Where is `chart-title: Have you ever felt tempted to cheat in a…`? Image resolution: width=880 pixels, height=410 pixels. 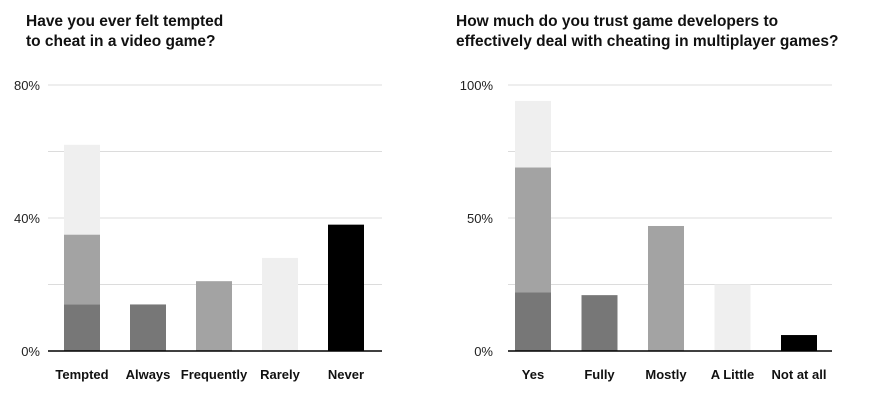 chart-title: Have you ever felt tempted to cheat in a… is located at coordinates (124, 32).